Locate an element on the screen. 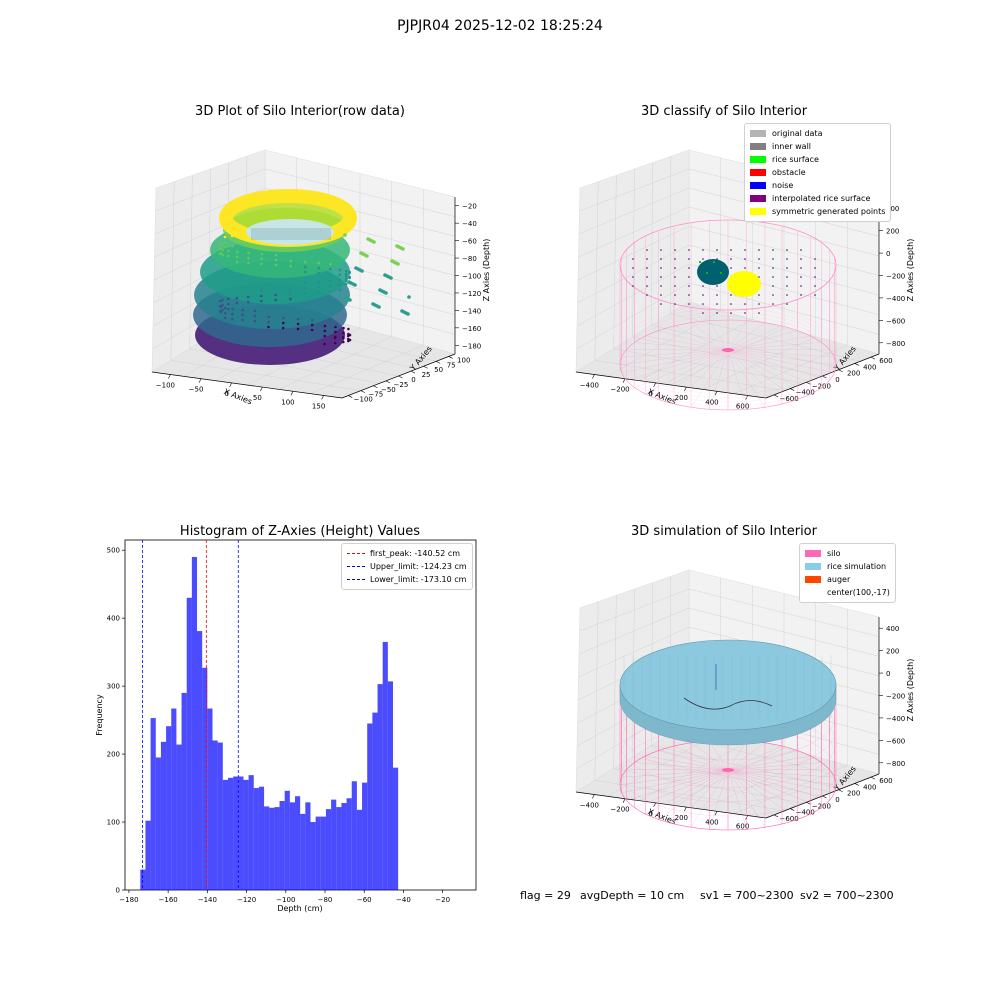 This screenshot has width=1000, height=1000. legend-label: Upper_limit: -124.23 cm is located at coordinates (418, 566).